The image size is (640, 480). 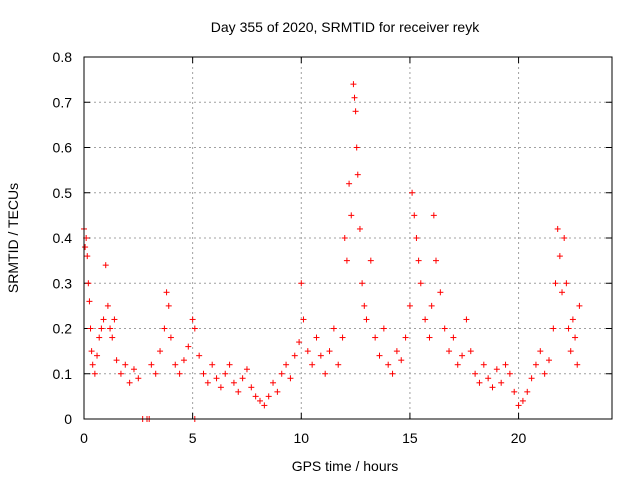 What do you see at coordinates (345, 466) in the screenshot?
I see `x-axis-label: GPS time / hours` at bounding box center [345, 466].